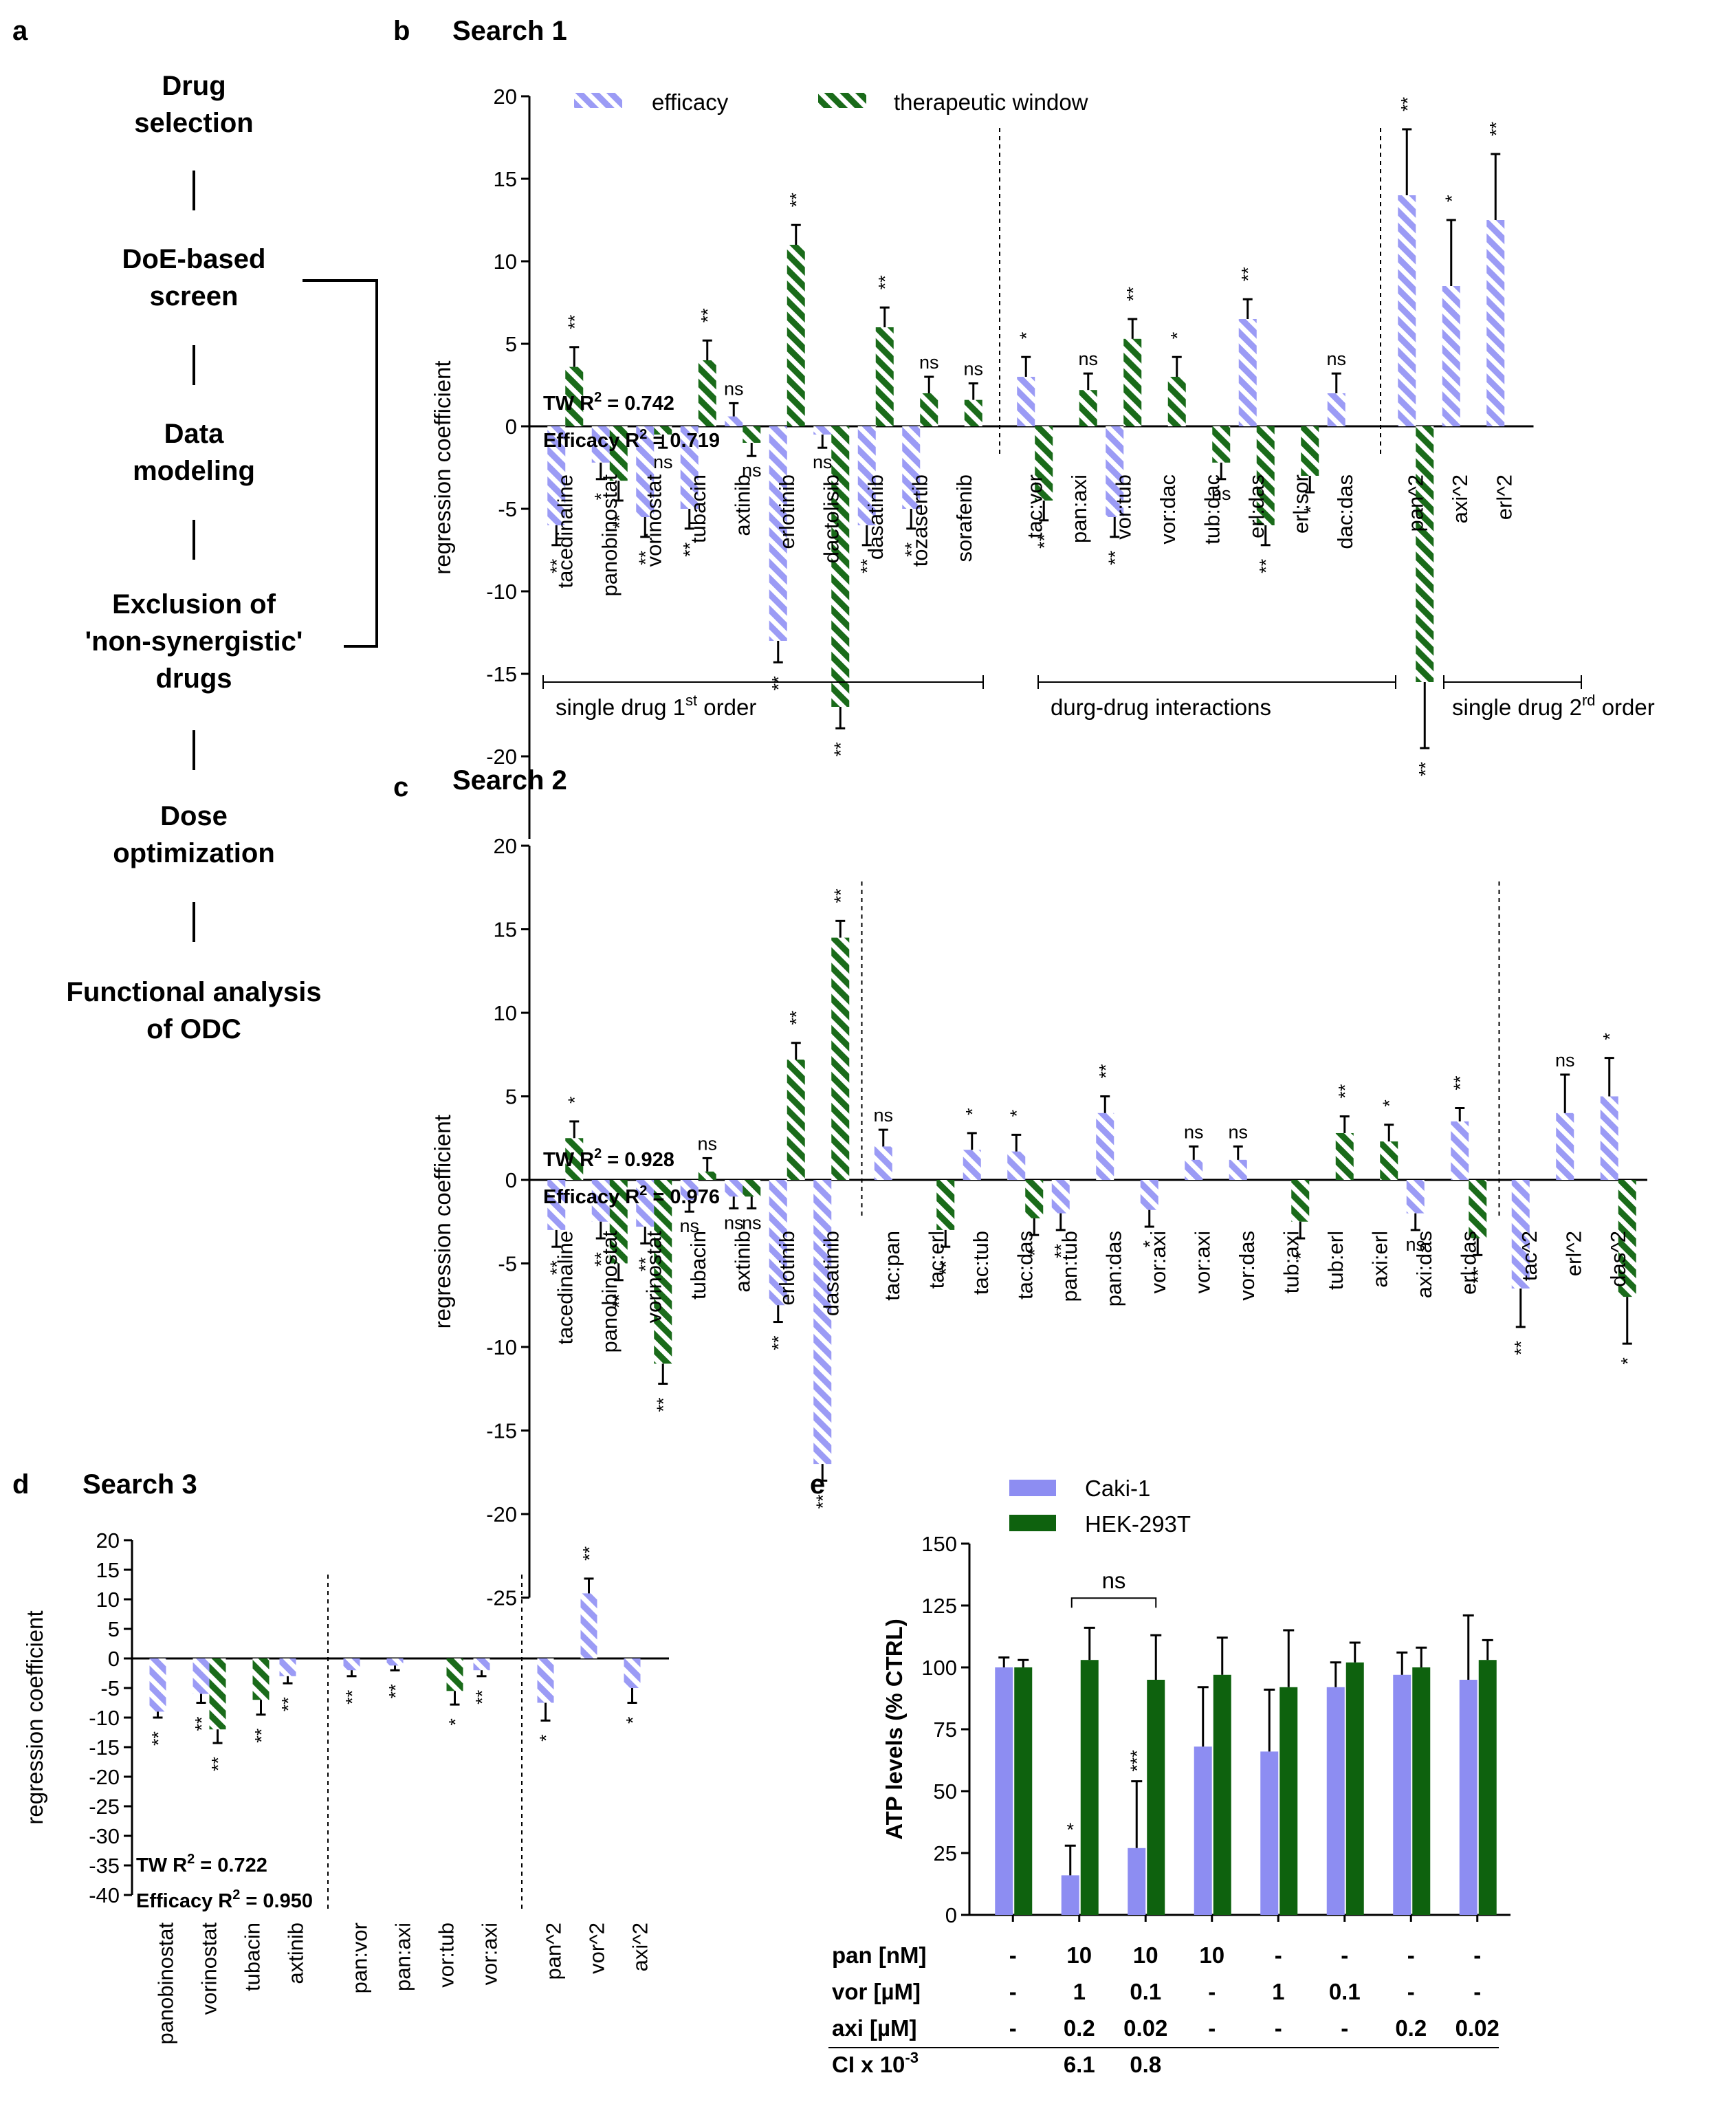 The image size is (1736, 2126). I want to click on legend-efficacy-label: efficacy, so click(690, 102).